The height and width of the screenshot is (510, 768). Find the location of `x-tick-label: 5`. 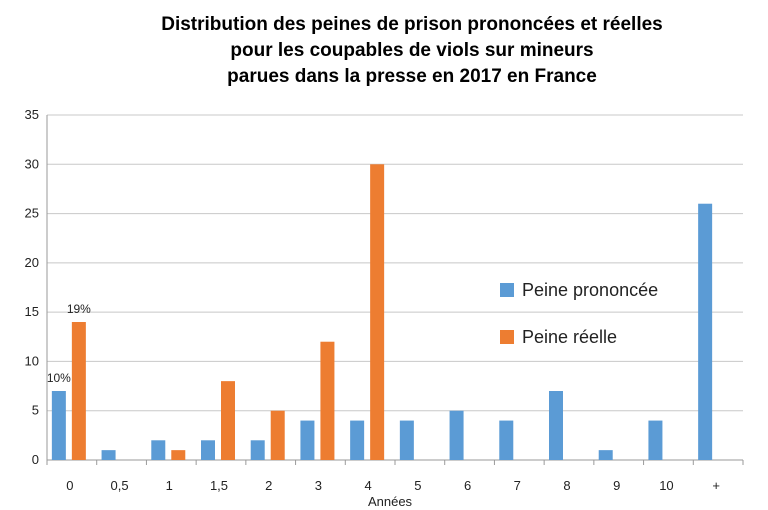

x-tick-label: 5 is located at coordinates (417, 485).